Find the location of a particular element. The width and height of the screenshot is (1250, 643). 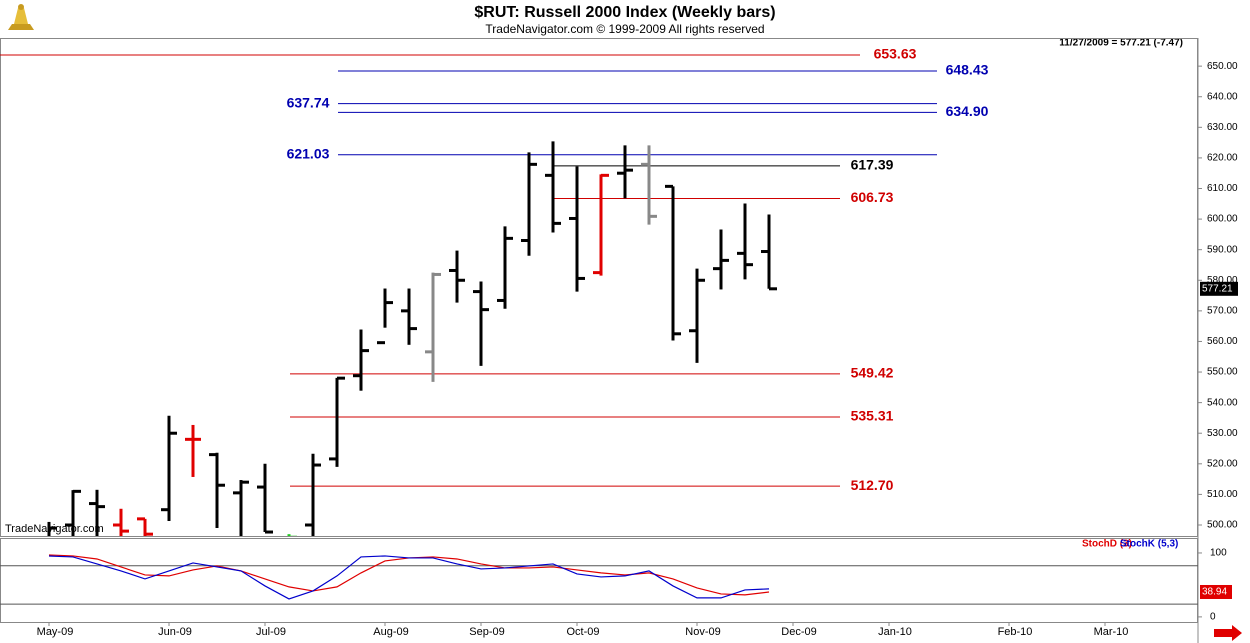

level-label: 621.03 is located at coordinates (308, 153).